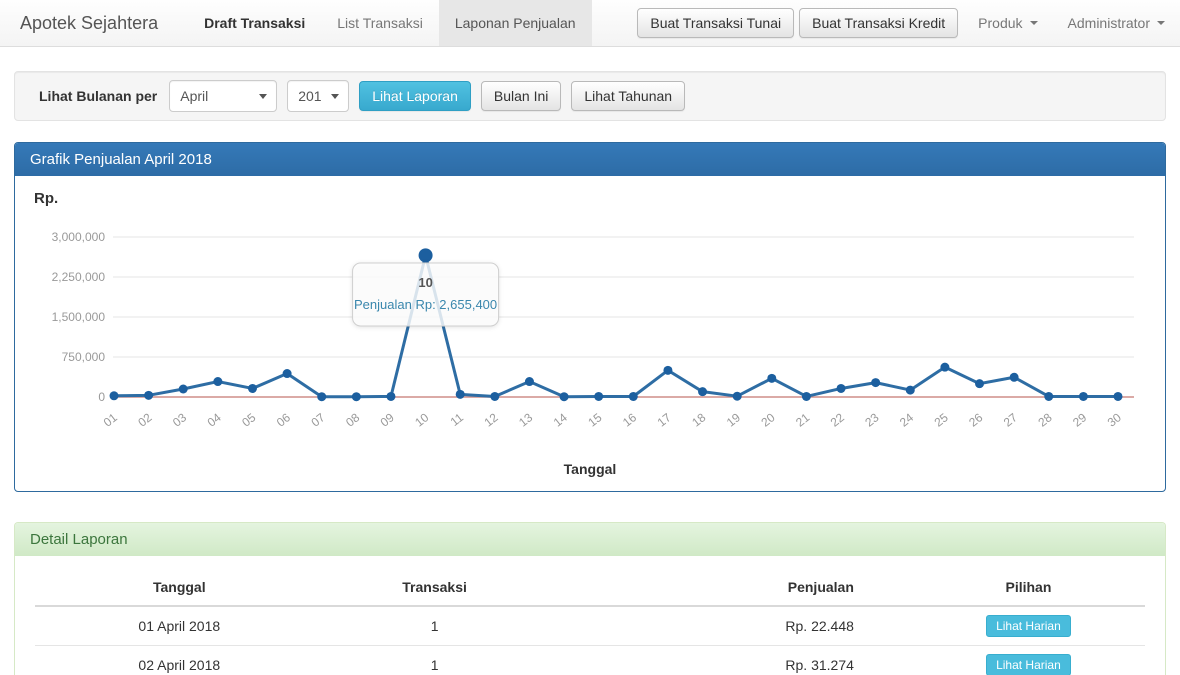 This screenshot has width=1180, height=675. I want to click on svg-text: 08, so click(352, 419).